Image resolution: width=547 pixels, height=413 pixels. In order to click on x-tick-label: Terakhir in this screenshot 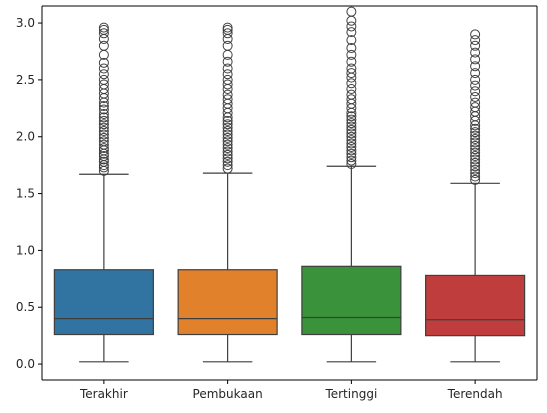, I will do `click(103, 394)`.